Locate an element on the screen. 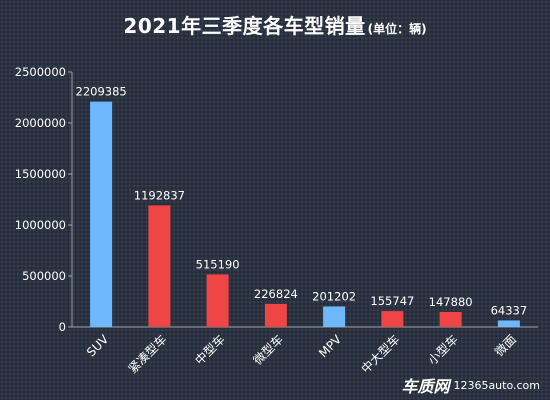 The image size is (550, 400). data-label: 226824 is located at coordinates (276, 294).